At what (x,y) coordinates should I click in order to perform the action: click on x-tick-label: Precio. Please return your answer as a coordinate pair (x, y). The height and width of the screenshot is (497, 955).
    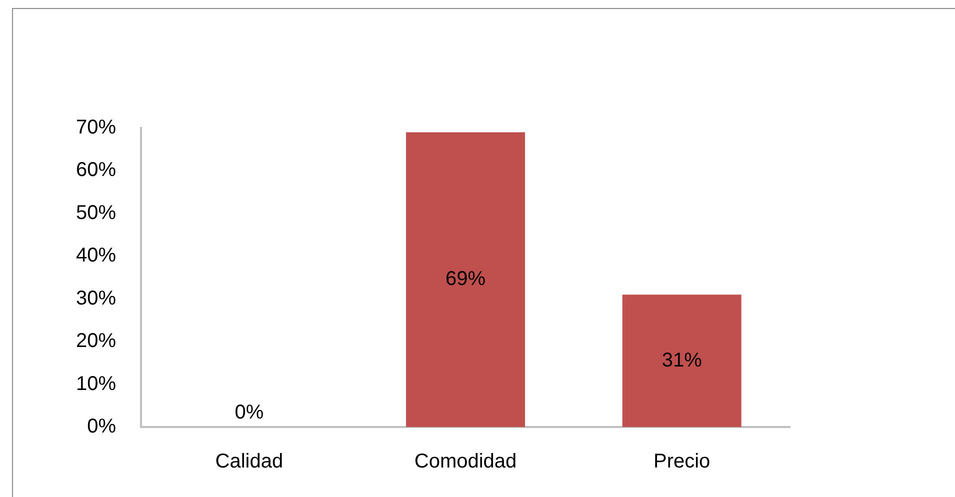
    Looking at the image, I should click on (681, 461).